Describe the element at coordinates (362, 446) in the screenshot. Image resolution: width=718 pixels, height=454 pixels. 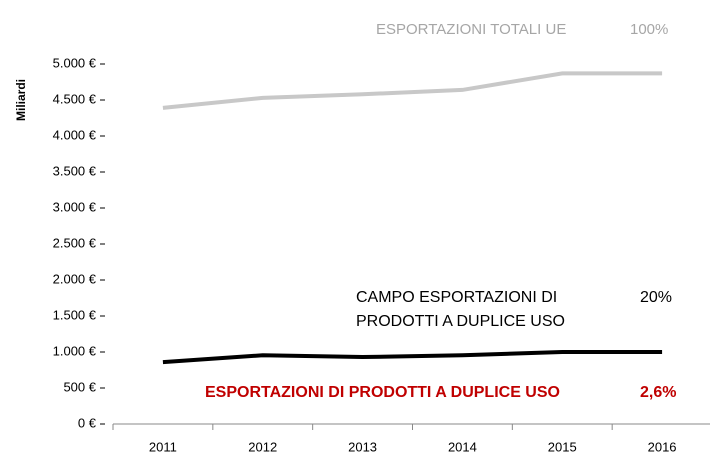
I see `x-tick-label: 2013` at that location.